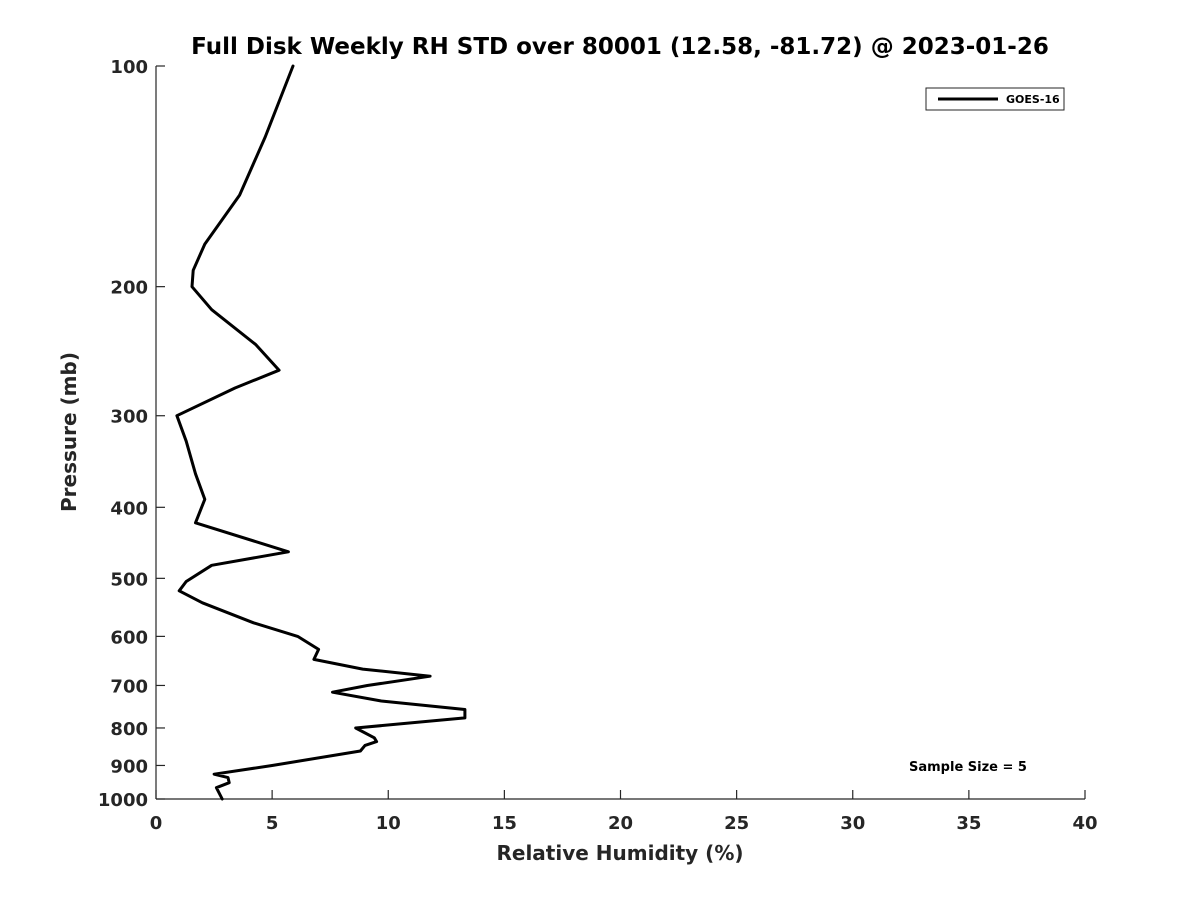 Image resolution: width=1200 pixels, height=900 pixels. I want to click on x-axis-label: Relative Humidity (%), so click(619, 853).